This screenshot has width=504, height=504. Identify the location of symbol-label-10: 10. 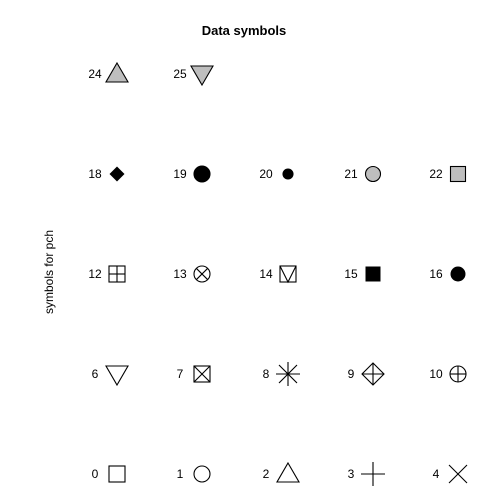
(436, 374).